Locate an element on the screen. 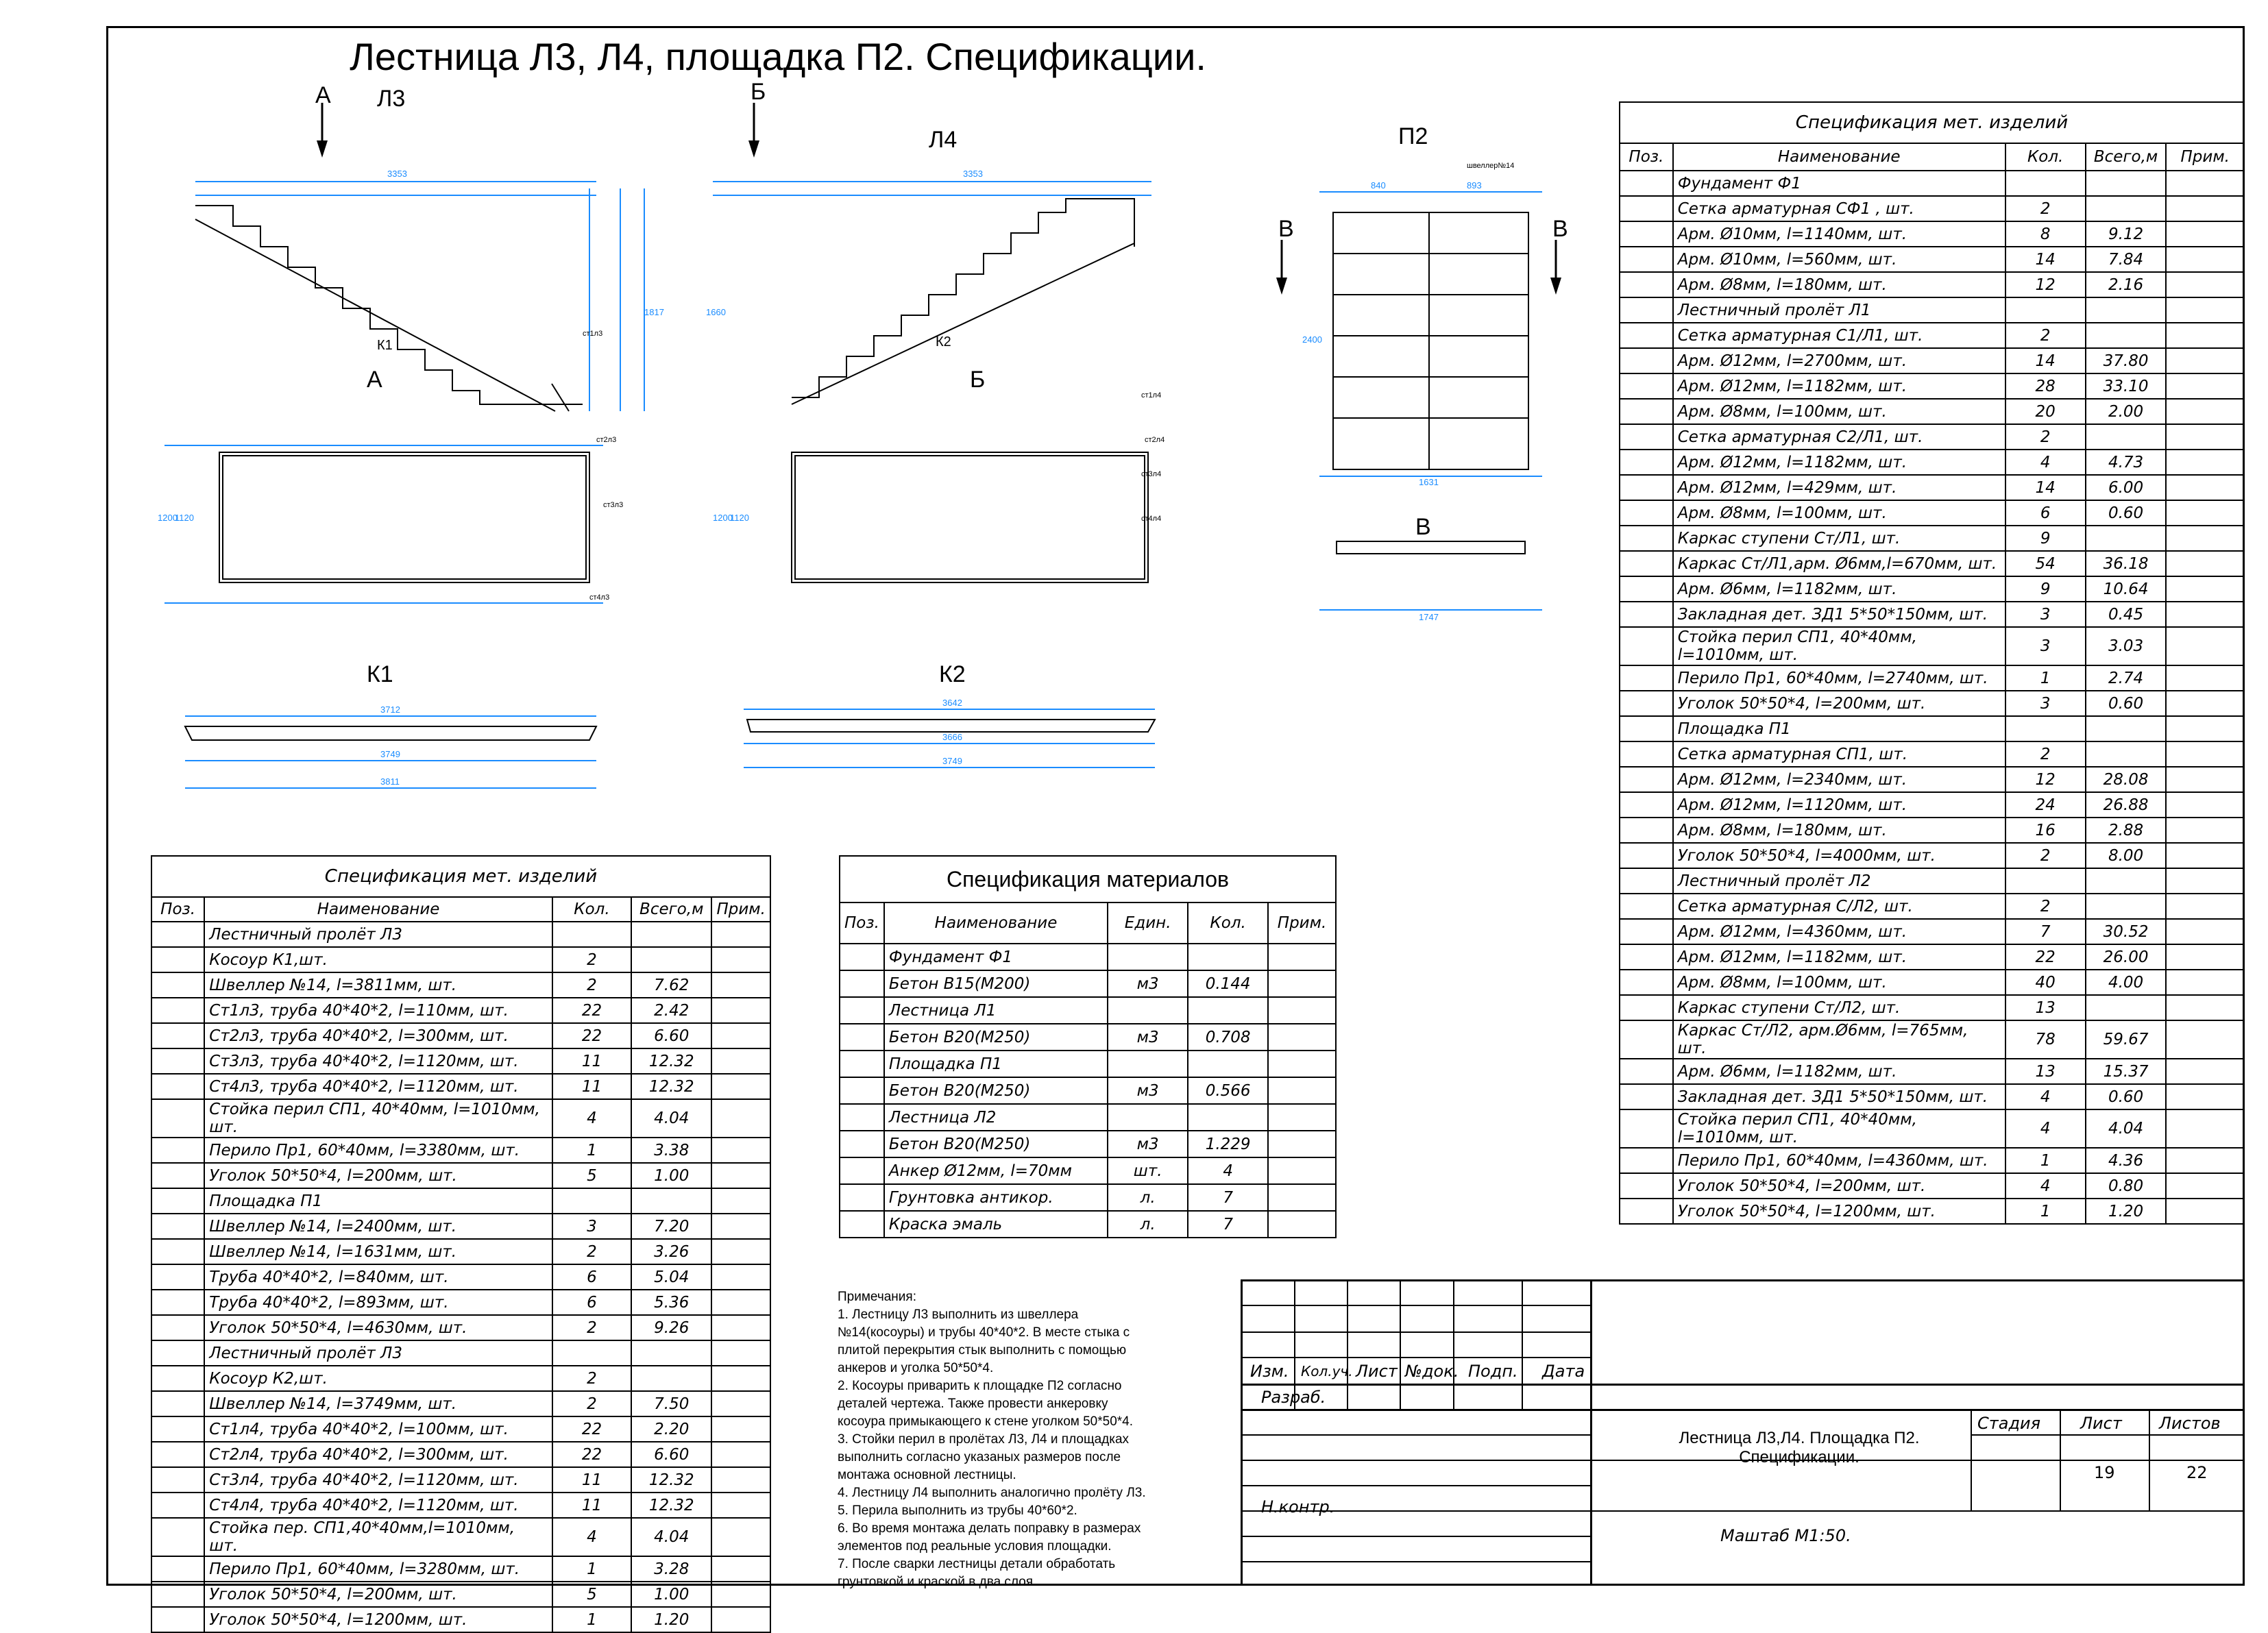 The image size is (2268, 1633). stamp-list-label: Лист is located at coordinates (2101, 1423).